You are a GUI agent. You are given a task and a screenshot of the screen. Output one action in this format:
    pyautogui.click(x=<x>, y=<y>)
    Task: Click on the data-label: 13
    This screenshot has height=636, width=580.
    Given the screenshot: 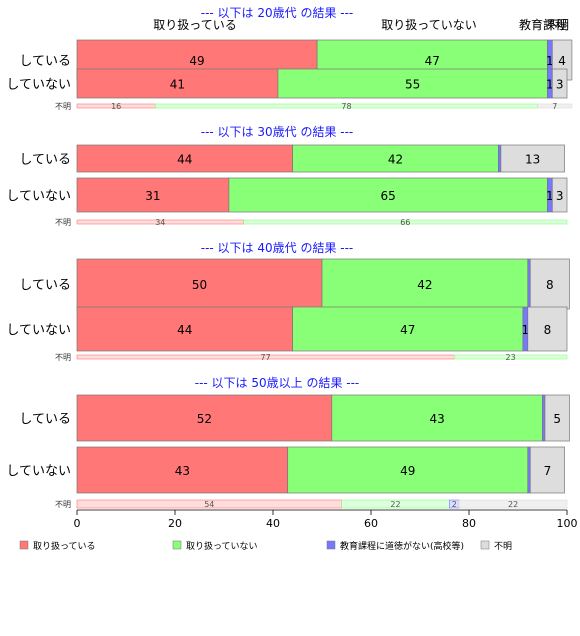 What is the action you would take?
    pyautogui.click(x=532, y=160)
    